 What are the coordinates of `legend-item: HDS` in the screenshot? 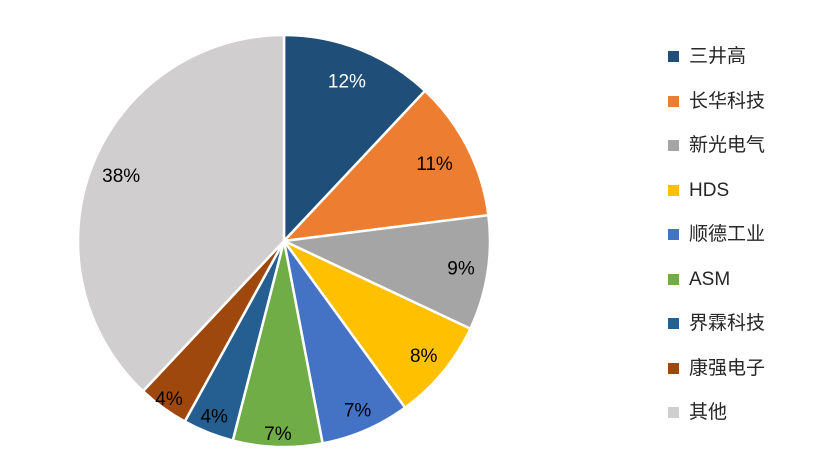 It's located at (716, 190).